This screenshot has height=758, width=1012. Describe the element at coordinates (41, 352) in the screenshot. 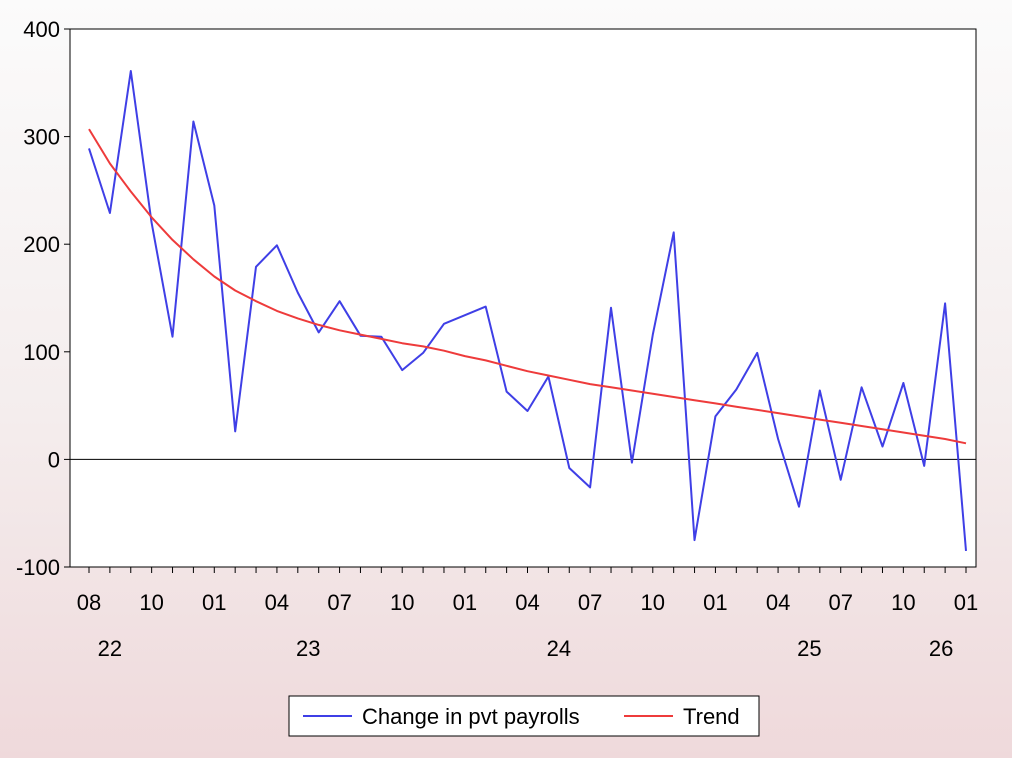

I see `y-tick-label: 100` at that location.